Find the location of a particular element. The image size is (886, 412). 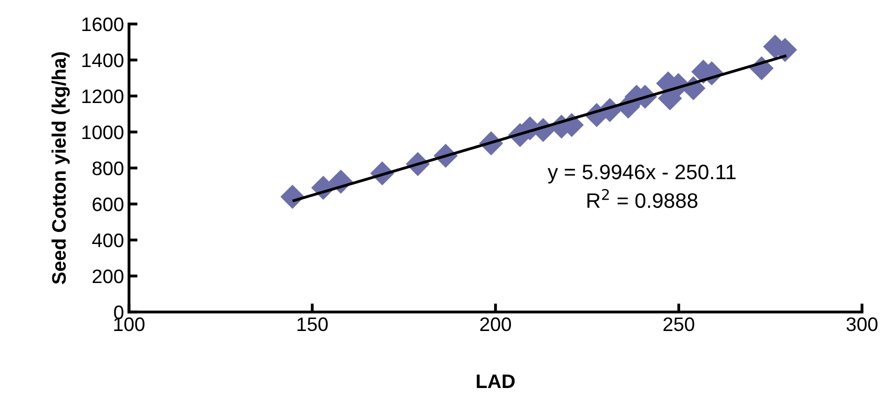

y-tick-label: 1400 is located at coordinates (103, 60).